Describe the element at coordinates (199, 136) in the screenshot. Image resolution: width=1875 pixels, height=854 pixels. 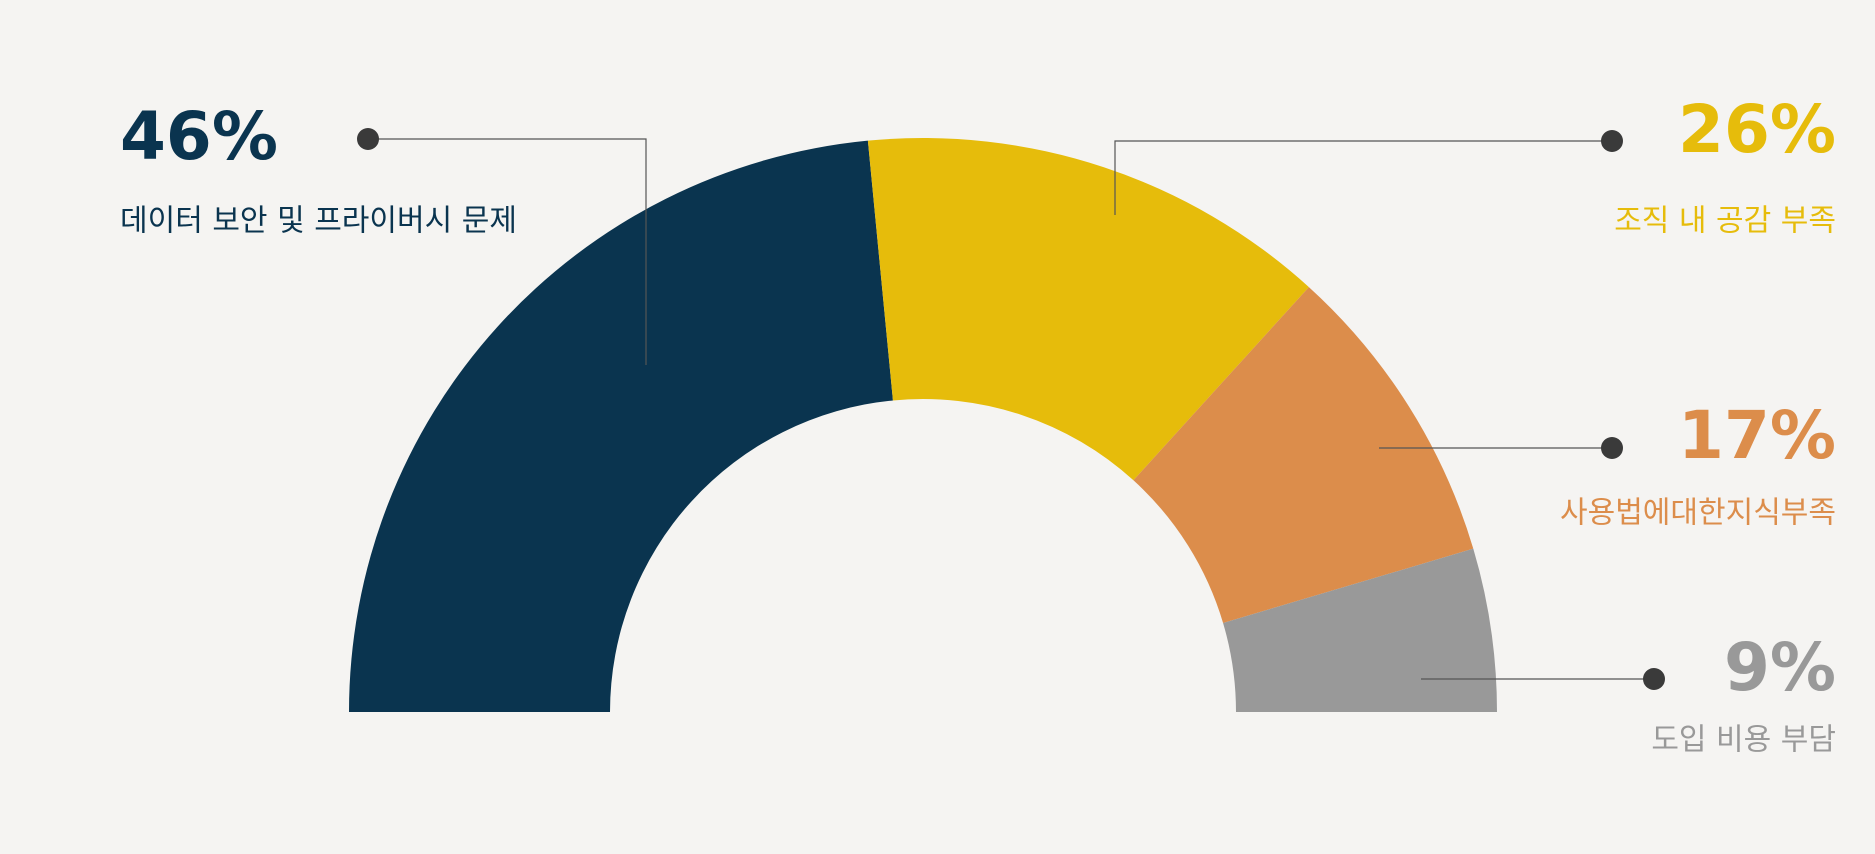
I see `value-label: 46%` at that location.